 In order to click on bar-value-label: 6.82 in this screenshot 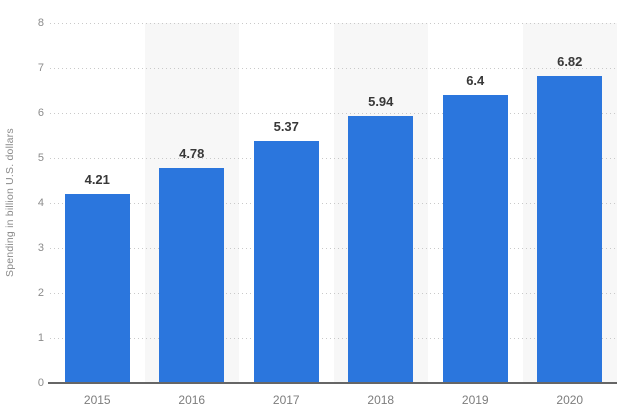, I will do `click(570, 62)`.